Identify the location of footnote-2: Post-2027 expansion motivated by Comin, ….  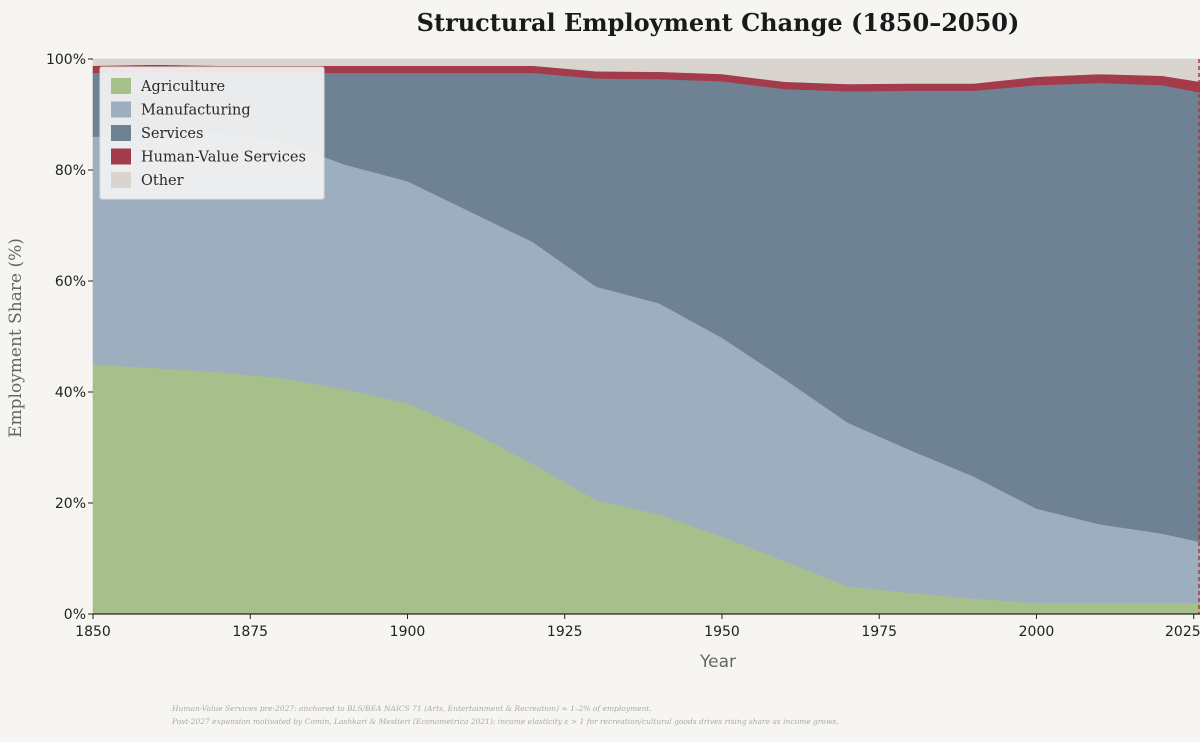
(505, 721).